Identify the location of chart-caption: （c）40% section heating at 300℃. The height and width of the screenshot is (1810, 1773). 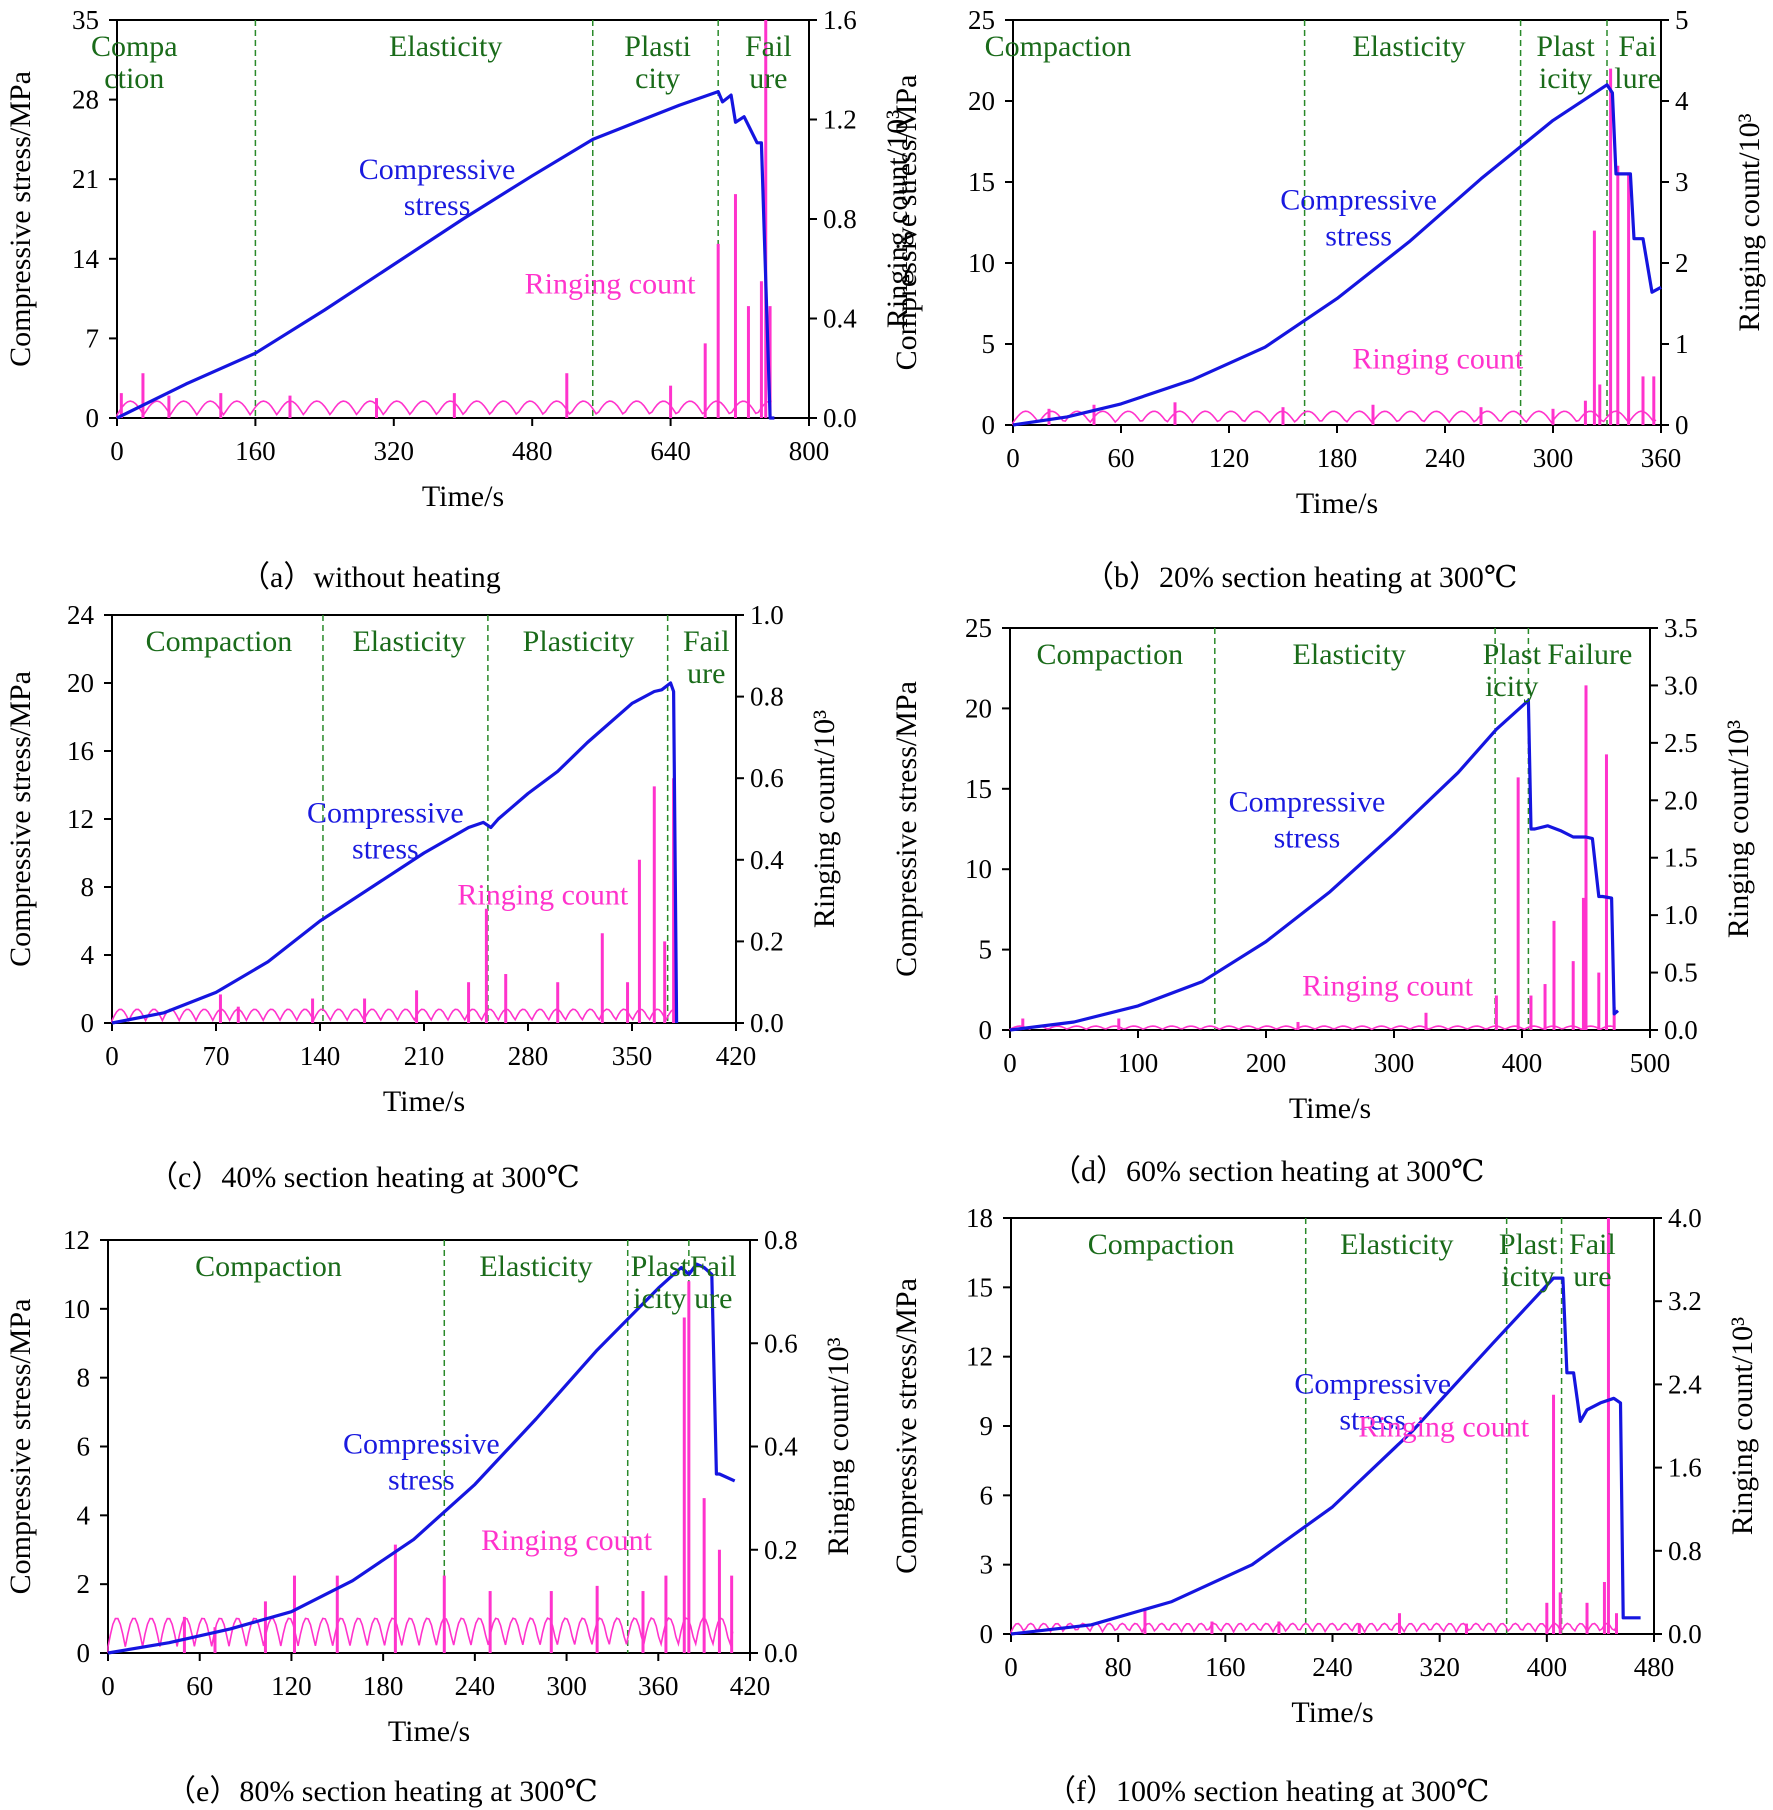
(364, 1177).